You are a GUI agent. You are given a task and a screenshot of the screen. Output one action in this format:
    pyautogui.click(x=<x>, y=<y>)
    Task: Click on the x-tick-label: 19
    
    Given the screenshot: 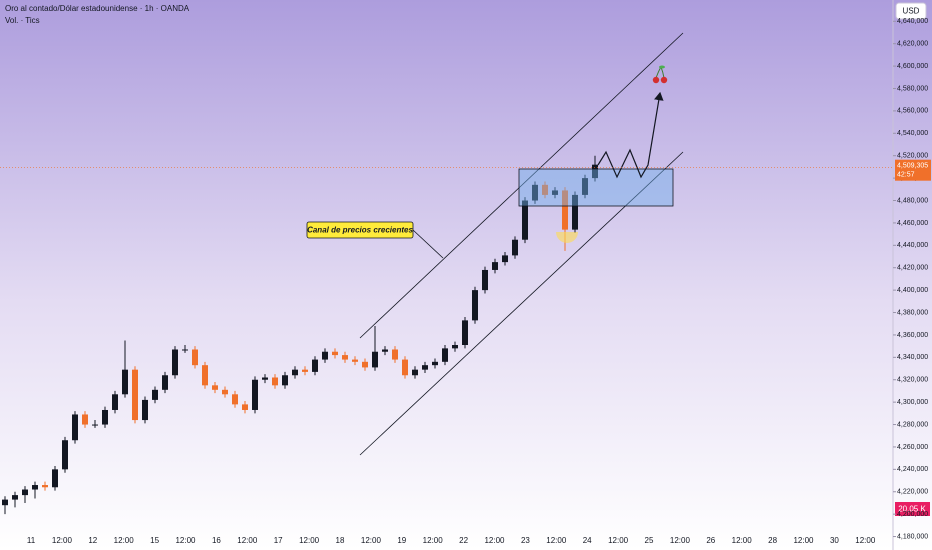 What is the action you would take?
    pyautogui.click(x=401, y=540)
    